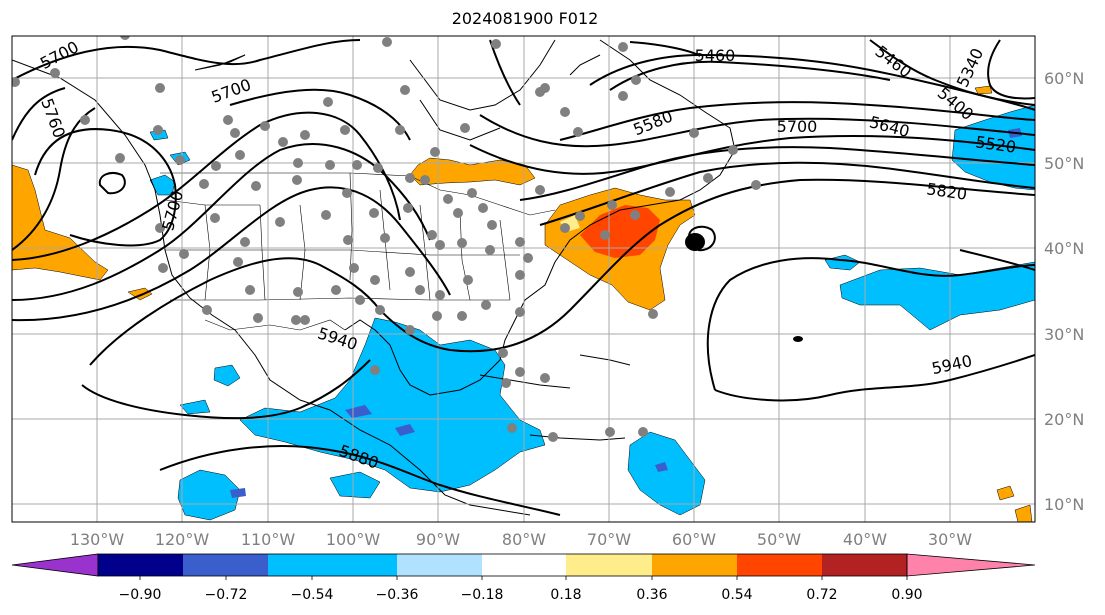 The height and width of the screenshot is (615, 1105). I want to click on lat-label: 40°N, so click(1064, 248).